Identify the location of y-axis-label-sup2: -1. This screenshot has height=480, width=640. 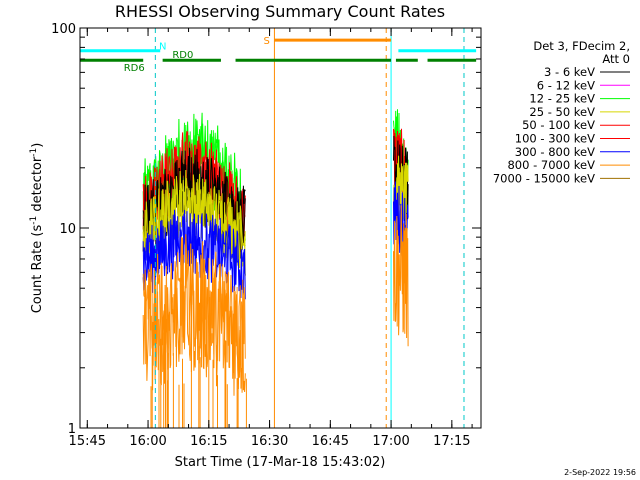
(34, 152).